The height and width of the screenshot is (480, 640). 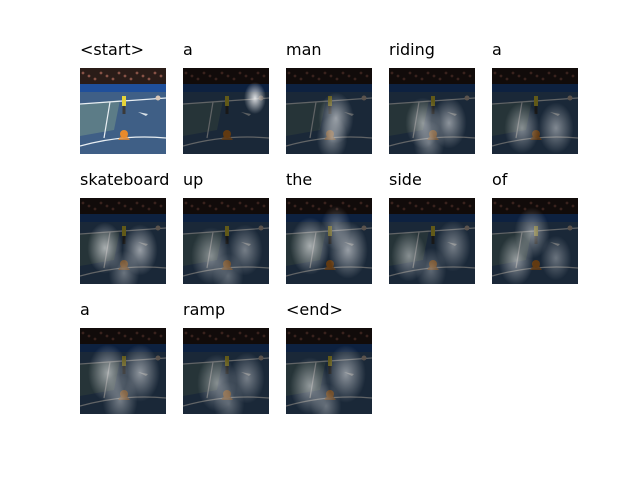 I want to click on attention-cell: skateboard, so click(x=125, y=227).